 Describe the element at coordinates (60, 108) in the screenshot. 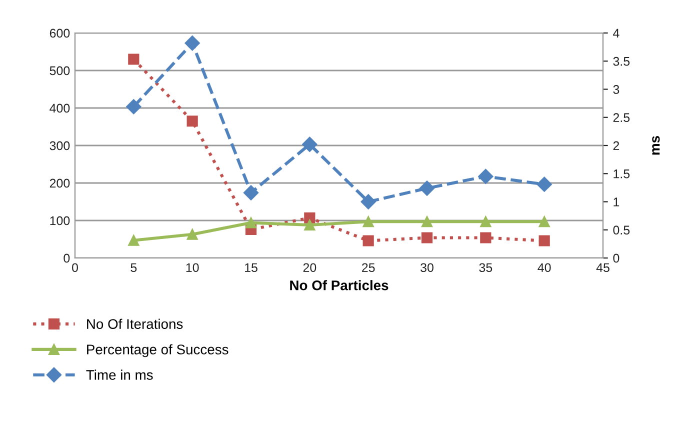

I see `y-tick-label: 400` at that location.